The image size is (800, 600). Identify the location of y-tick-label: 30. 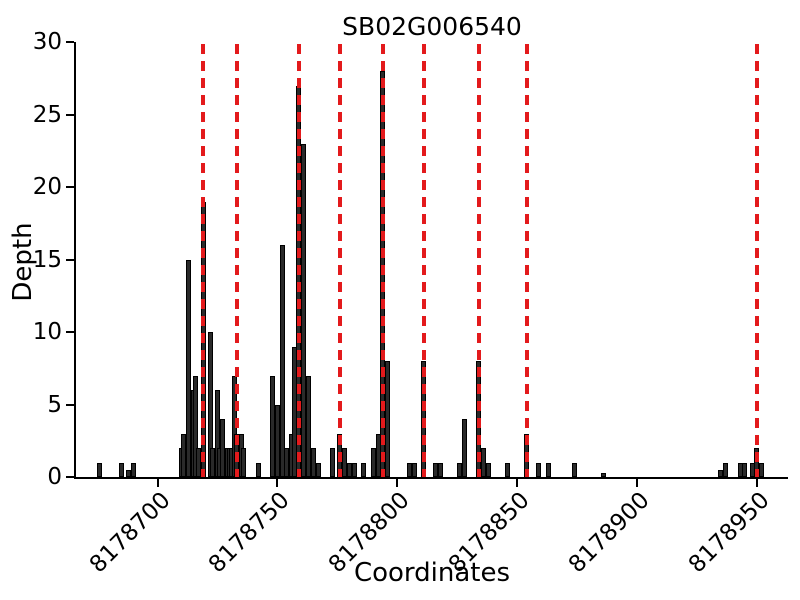
(47, 42).